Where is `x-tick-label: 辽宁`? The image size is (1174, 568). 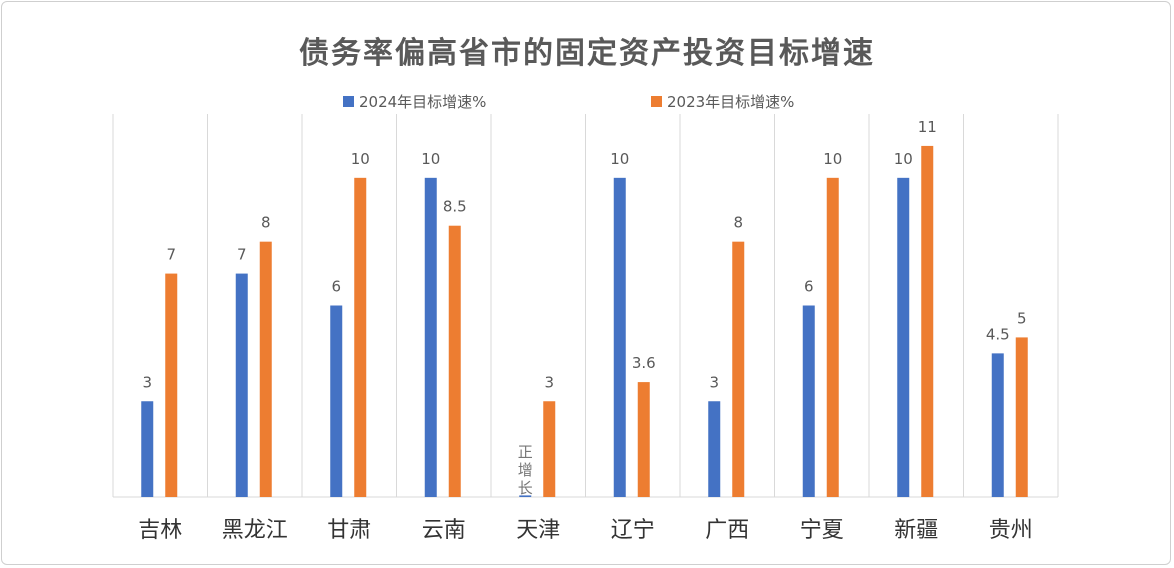 x-tick-label: 辽宁 is located at coordinates (633, 530).